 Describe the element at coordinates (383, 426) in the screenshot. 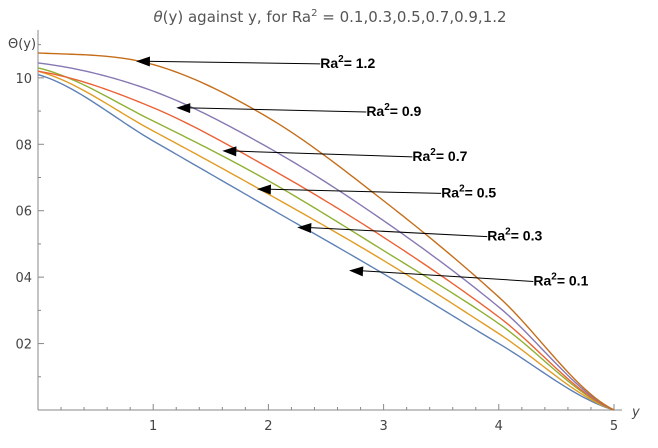

I see `x-tick-label: 3` at that location.